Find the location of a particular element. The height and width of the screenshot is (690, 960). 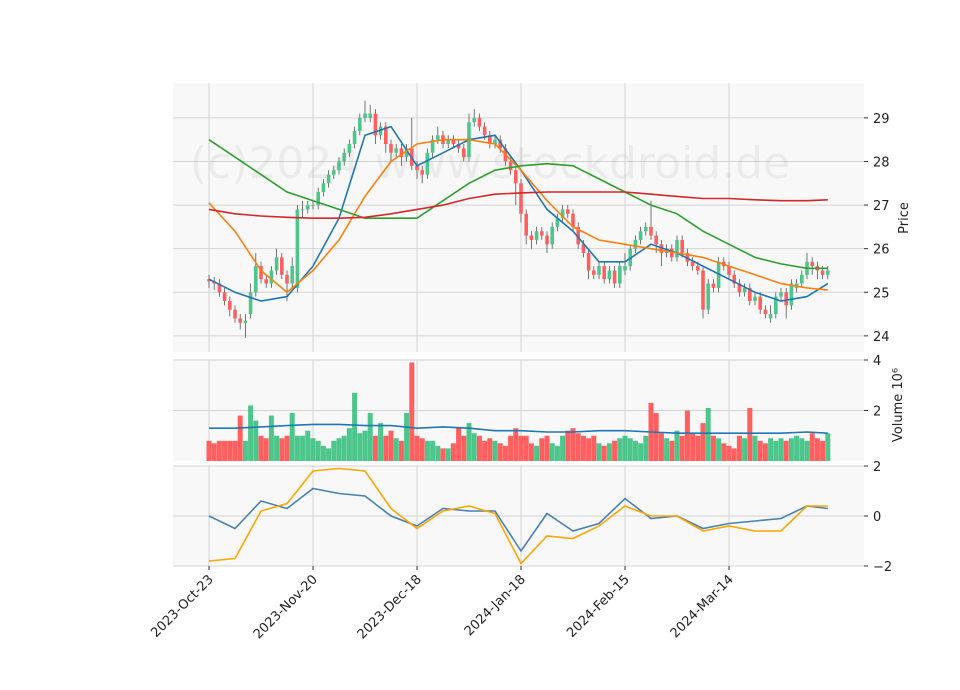

y-tick-label: 4 is located at coordinates (877, 361).